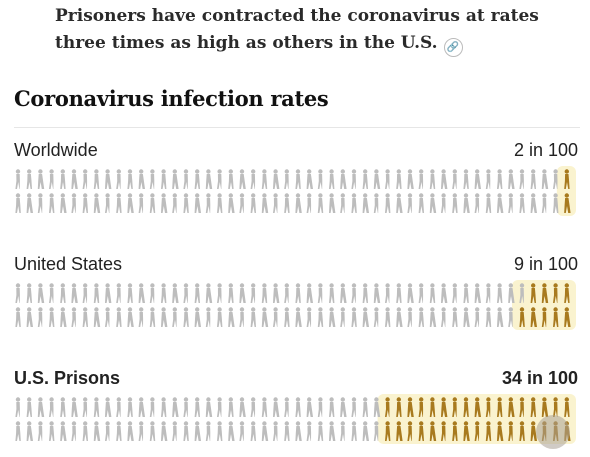 This screenshot has width=590, height=457. I want to click on zoom-button, so click(553, 432).